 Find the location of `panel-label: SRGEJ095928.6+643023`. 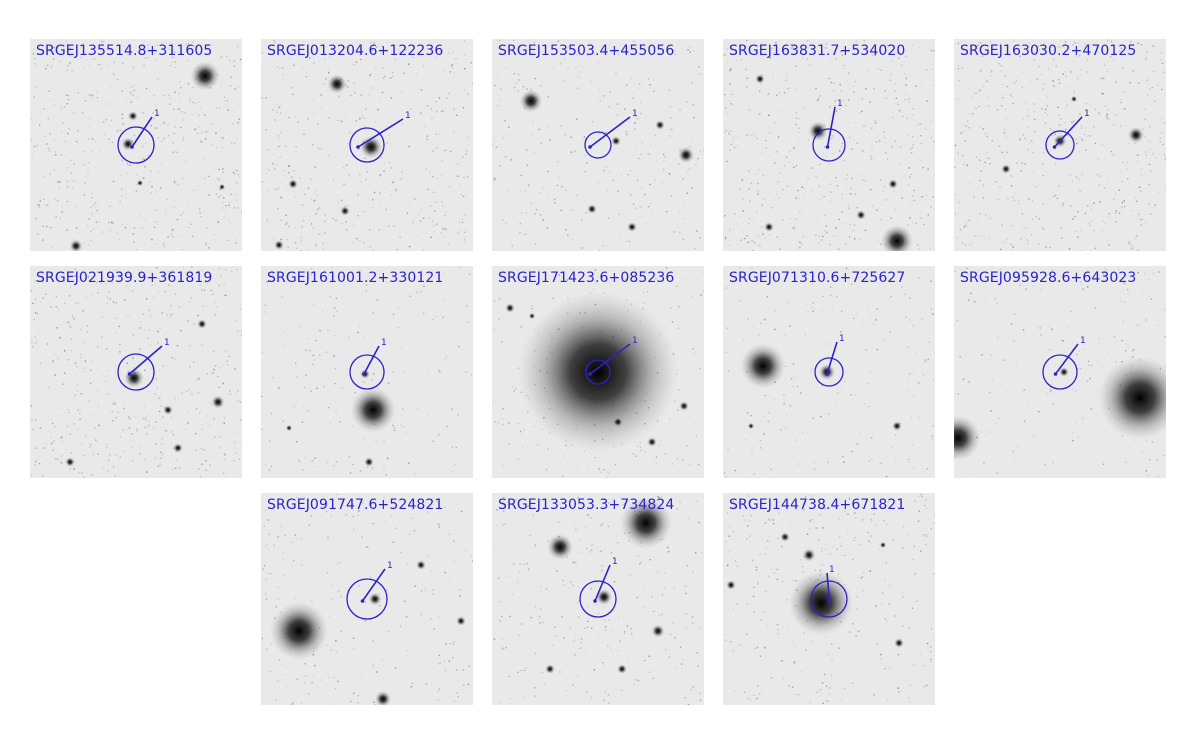

panel-label: SRGEJ095928.6+643023 is located at coordinates (1048, 278).